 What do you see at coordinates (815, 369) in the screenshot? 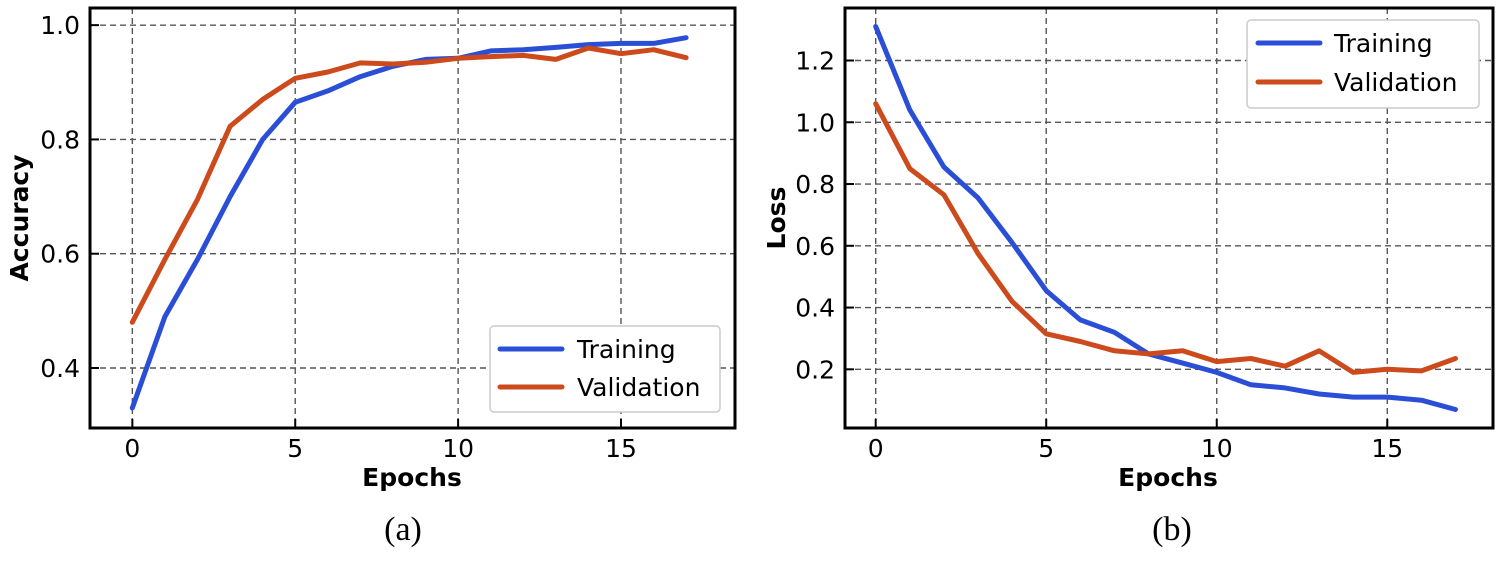
I see `y-tick-label: 0.2` at bounding box center [815, 369].